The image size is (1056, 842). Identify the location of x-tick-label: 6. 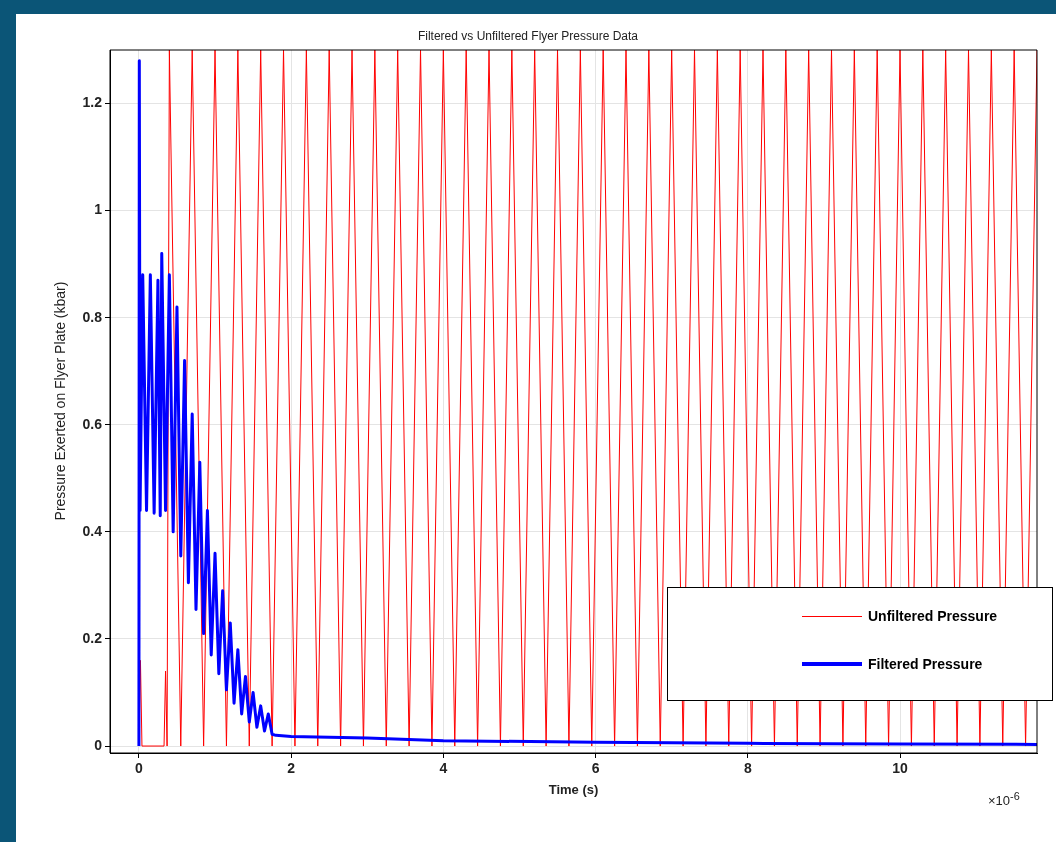
(595, 768).